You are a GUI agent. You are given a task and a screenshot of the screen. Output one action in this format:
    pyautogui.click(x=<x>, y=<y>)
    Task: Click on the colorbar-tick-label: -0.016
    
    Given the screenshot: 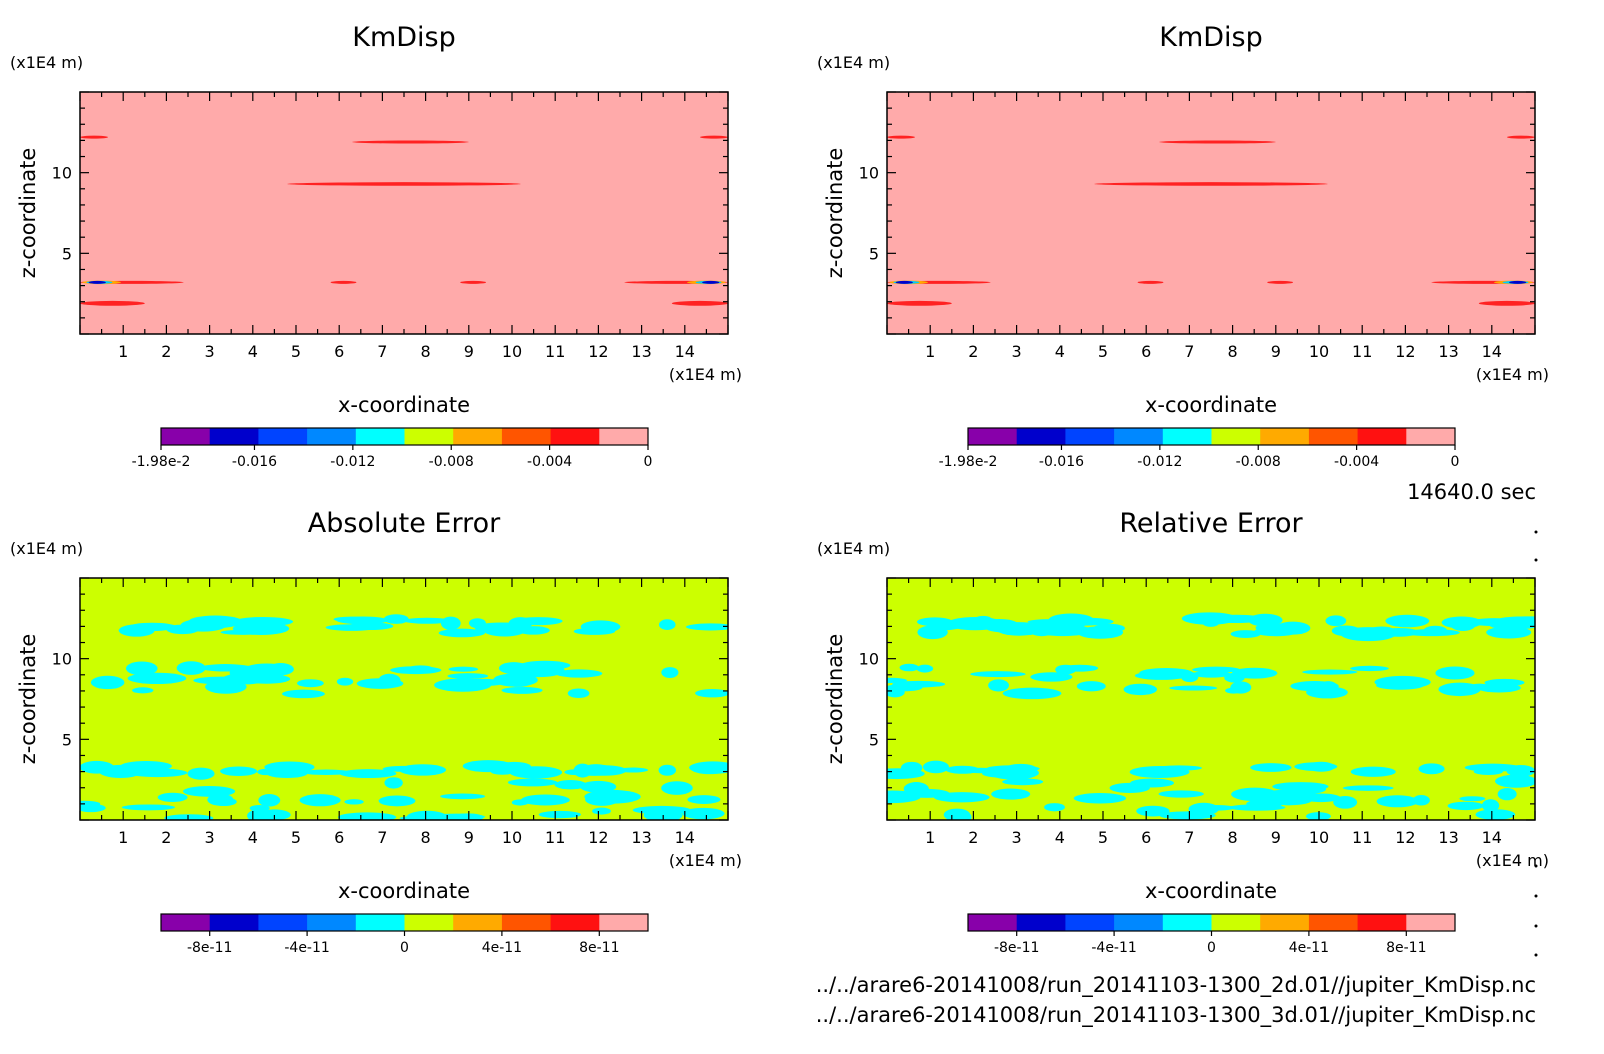 What is the action you would take?
    pyautogui.click(x=1061, y=462)
    